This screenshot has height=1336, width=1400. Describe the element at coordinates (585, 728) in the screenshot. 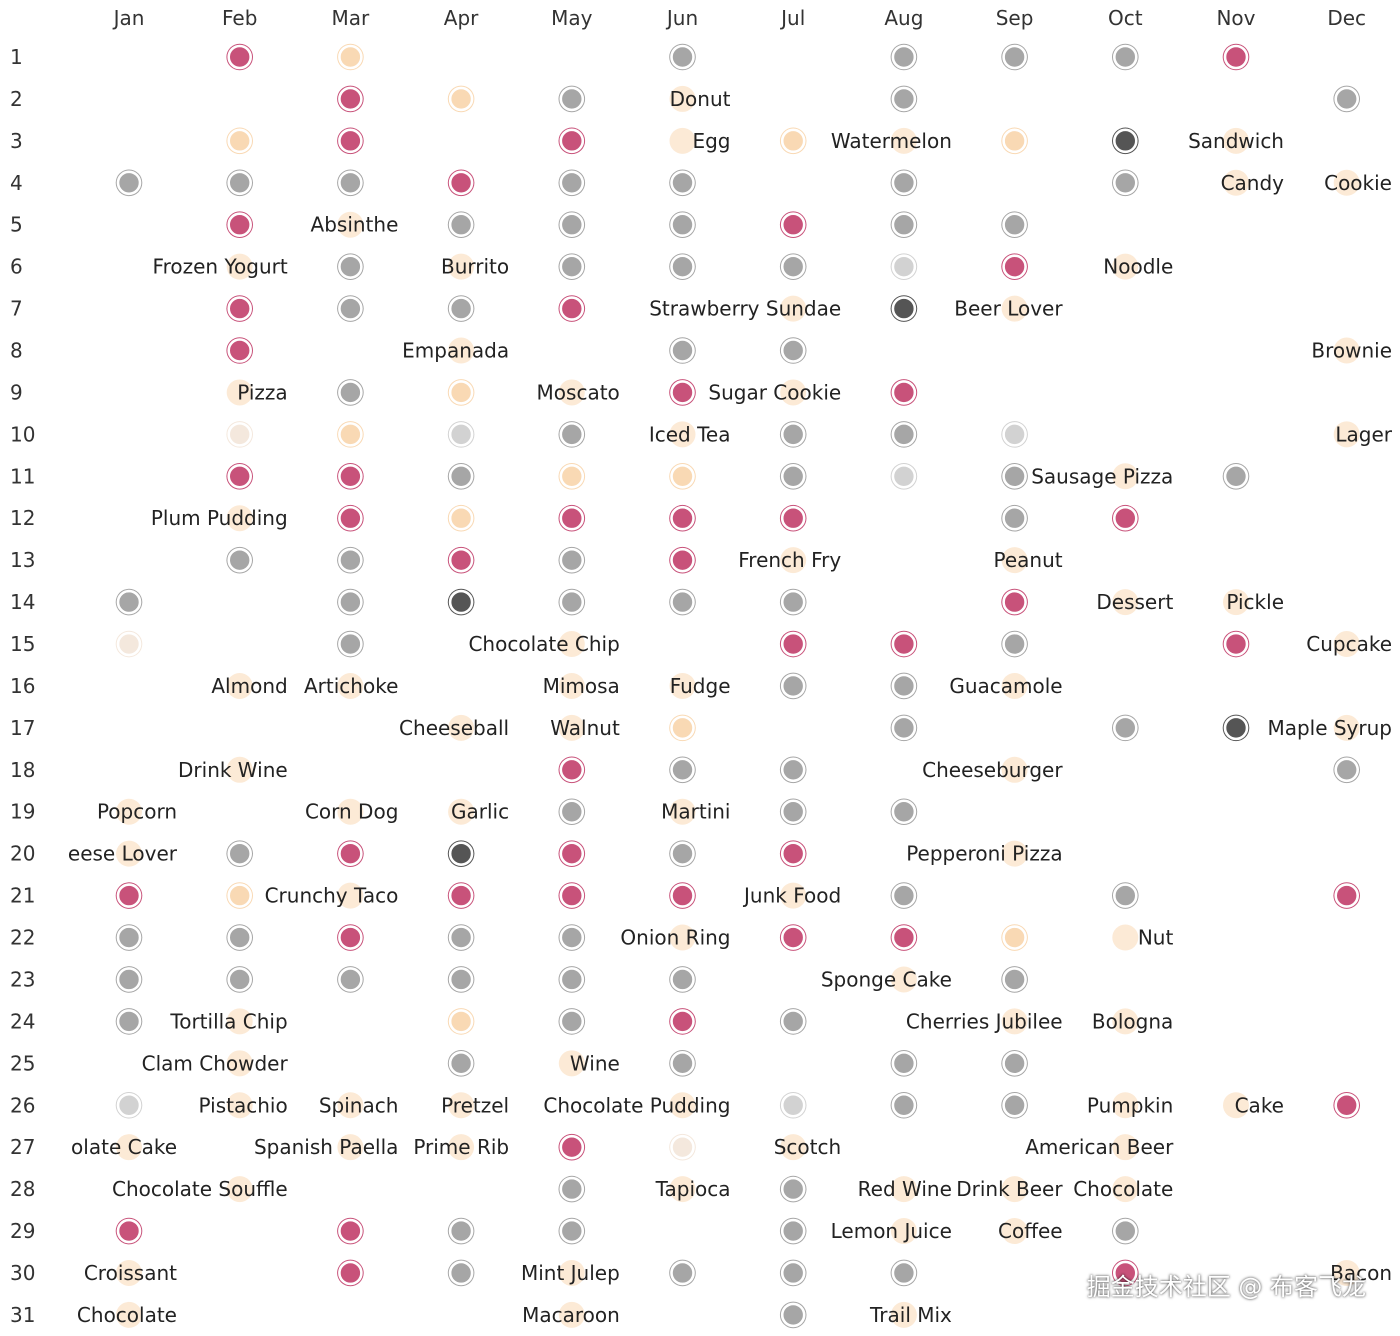

I see `holiday-label: Walnut` at that location.